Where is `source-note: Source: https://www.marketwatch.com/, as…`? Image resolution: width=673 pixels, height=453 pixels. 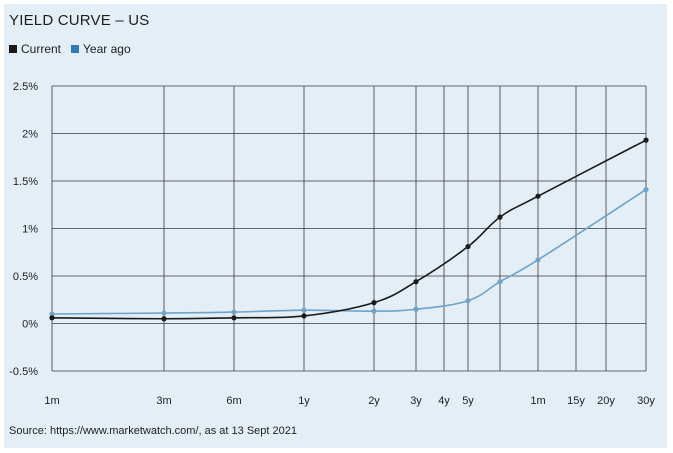 source-note: Source: https://www.marketwatch.com/, as… is located at coordinates (153, 431).